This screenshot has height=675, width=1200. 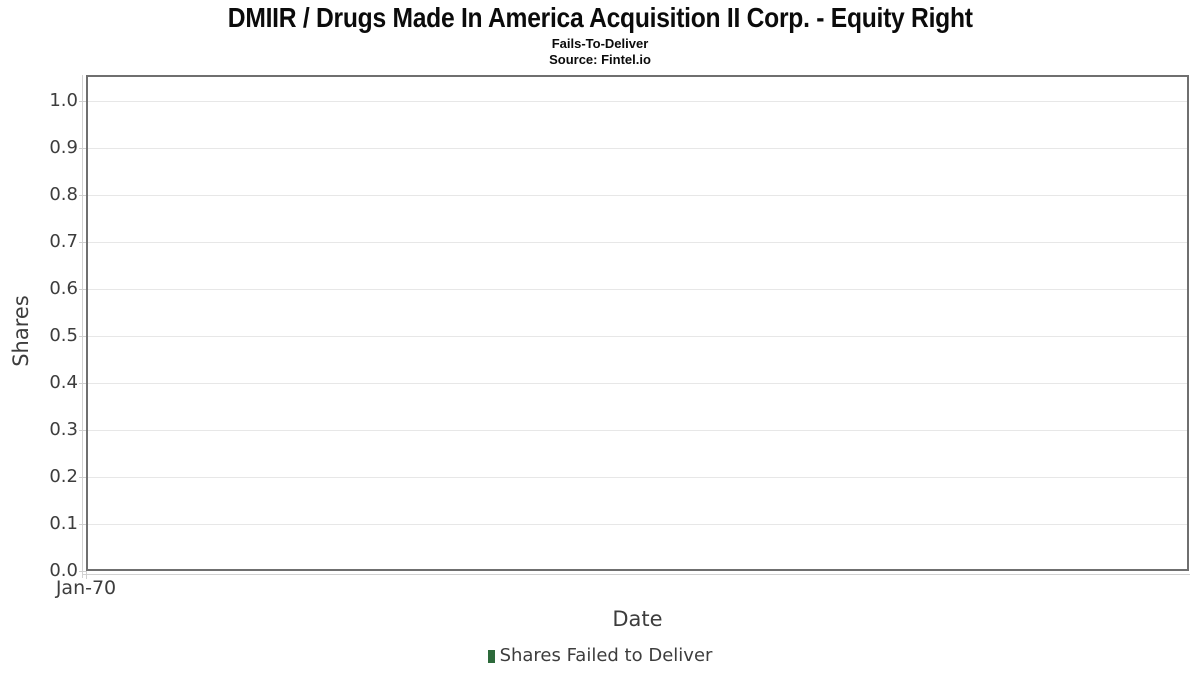 I want to click on x-axis-line, so click(x=636, y=574).